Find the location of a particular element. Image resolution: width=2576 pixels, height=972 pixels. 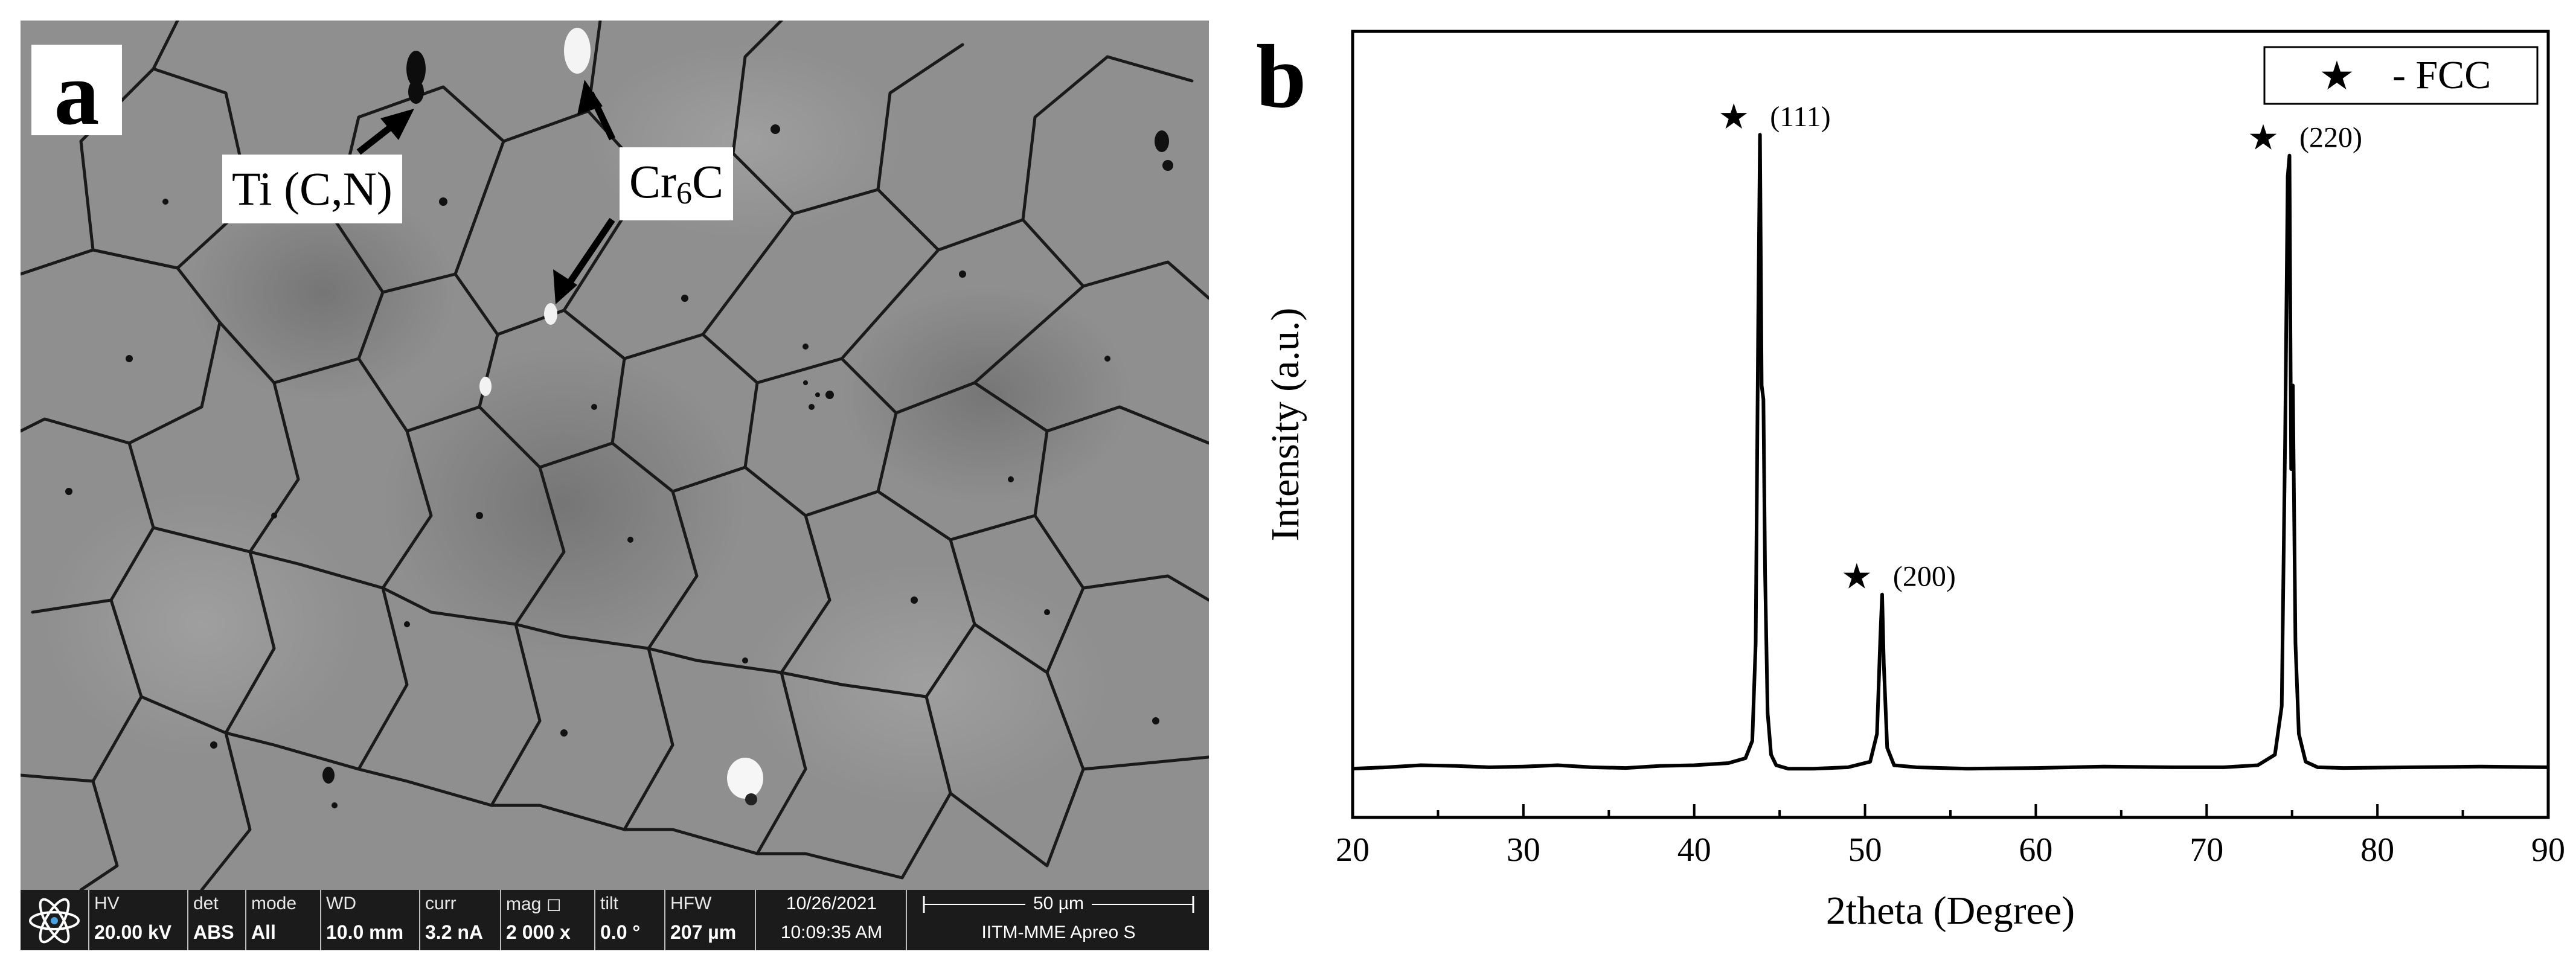

y-axis-label: Intensity (a.u.) is located at coordinates (1285, 425).